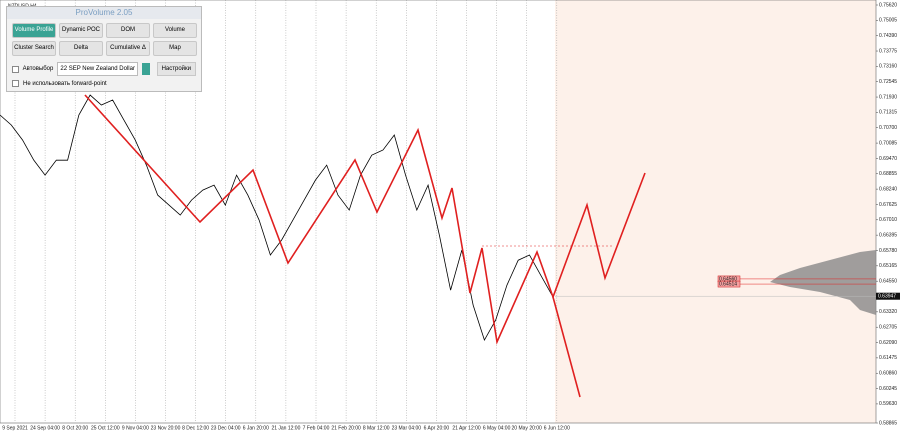 This screenshot has width=900, height=435. I want to click on y-tick-label: 0.68240, so click(888, 189).